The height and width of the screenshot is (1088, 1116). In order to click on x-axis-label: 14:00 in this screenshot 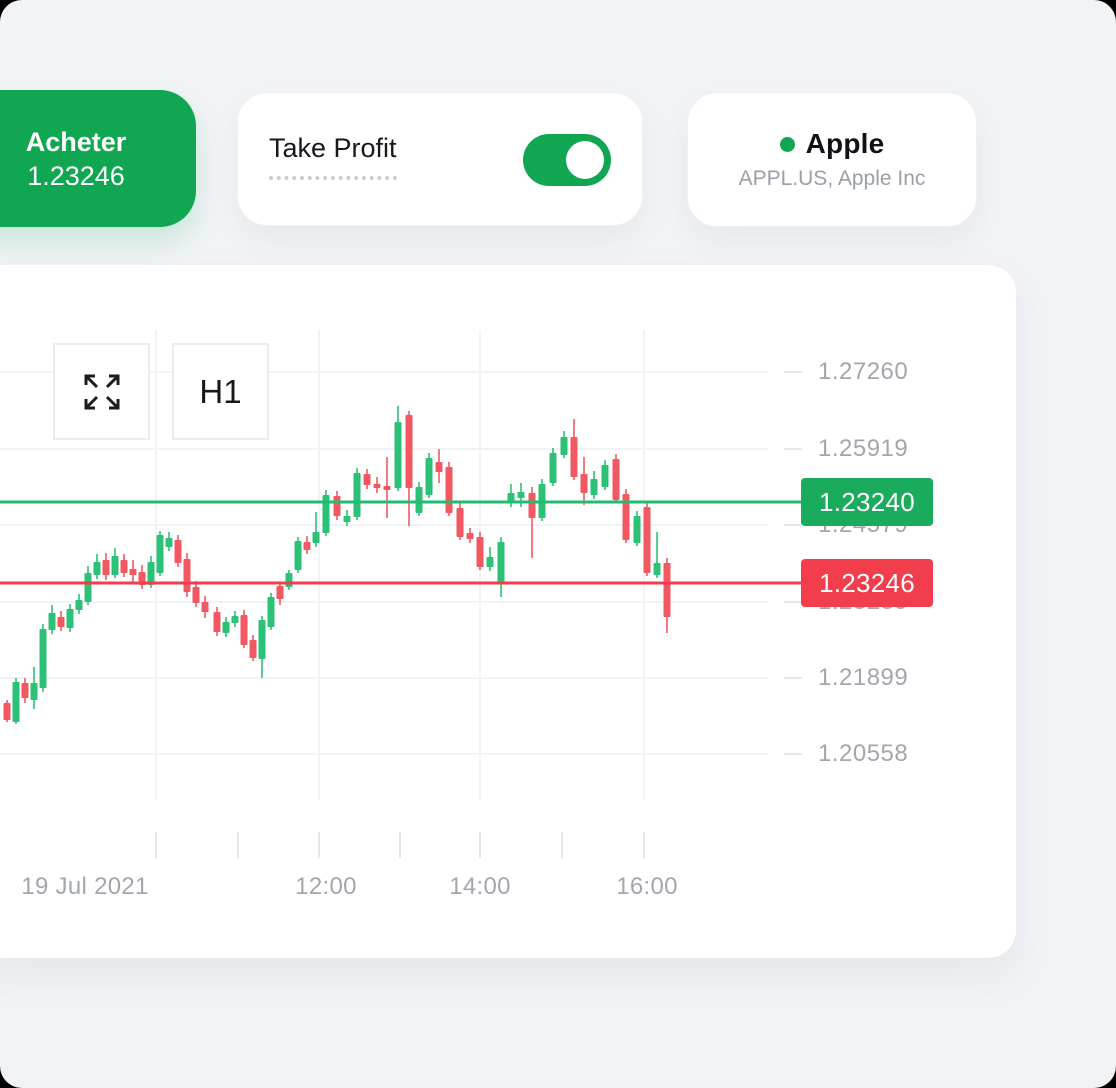, I will do `click(480, 886)`.